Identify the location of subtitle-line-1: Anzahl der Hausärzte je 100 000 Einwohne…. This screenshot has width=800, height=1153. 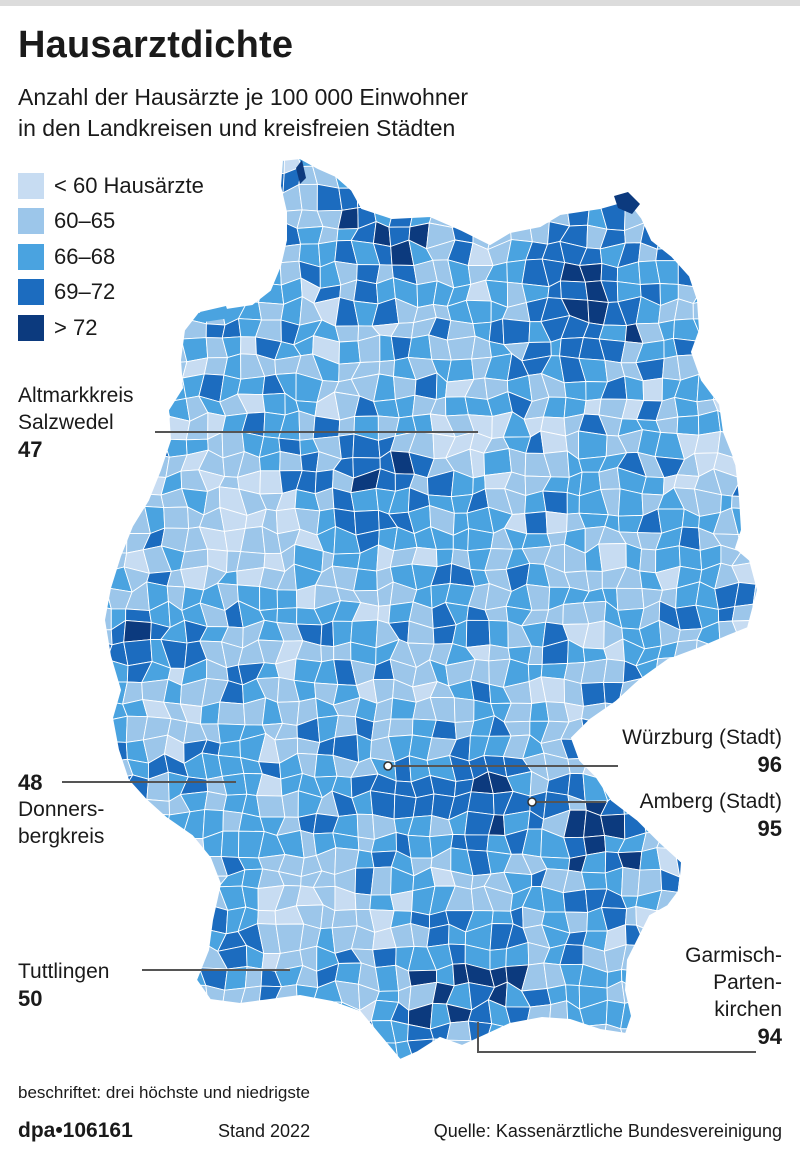
(243, 97).